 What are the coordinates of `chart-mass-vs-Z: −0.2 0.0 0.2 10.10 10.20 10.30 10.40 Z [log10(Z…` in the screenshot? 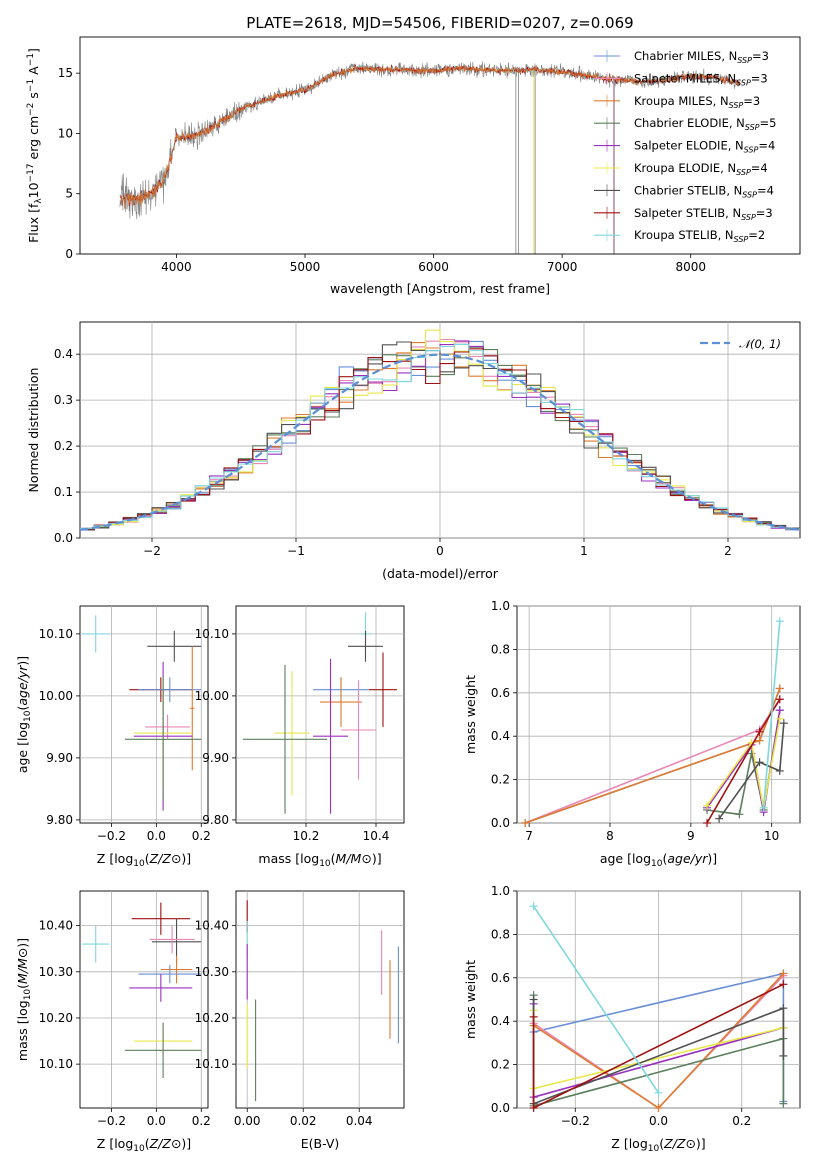 It's located at (113, 1022).